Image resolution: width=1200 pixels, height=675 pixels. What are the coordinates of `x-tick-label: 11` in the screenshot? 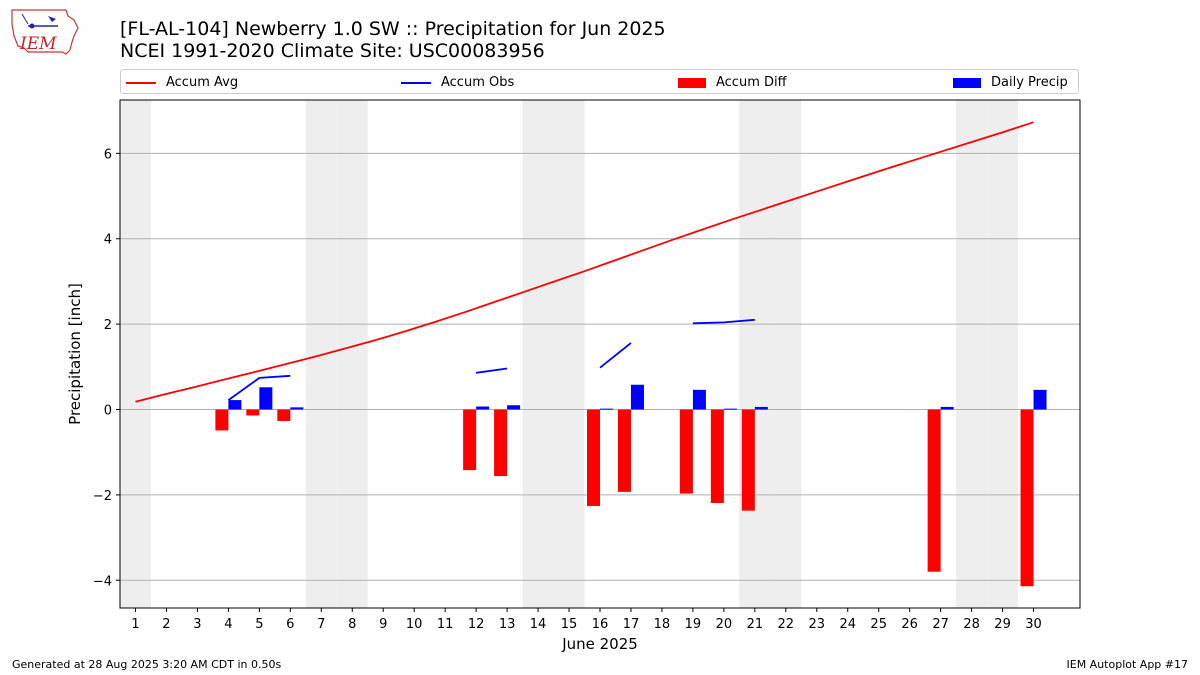 It's located at (445, 624).